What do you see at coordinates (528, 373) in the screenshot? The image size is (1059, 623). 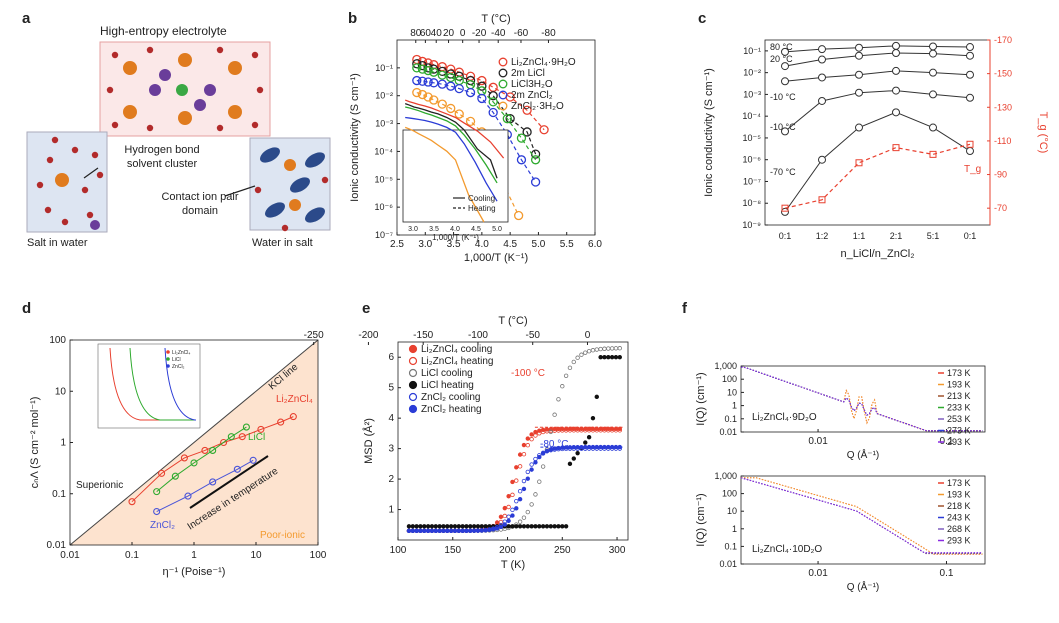 I see `annotation-e: -100 °C` at bounding box center [528, 373].